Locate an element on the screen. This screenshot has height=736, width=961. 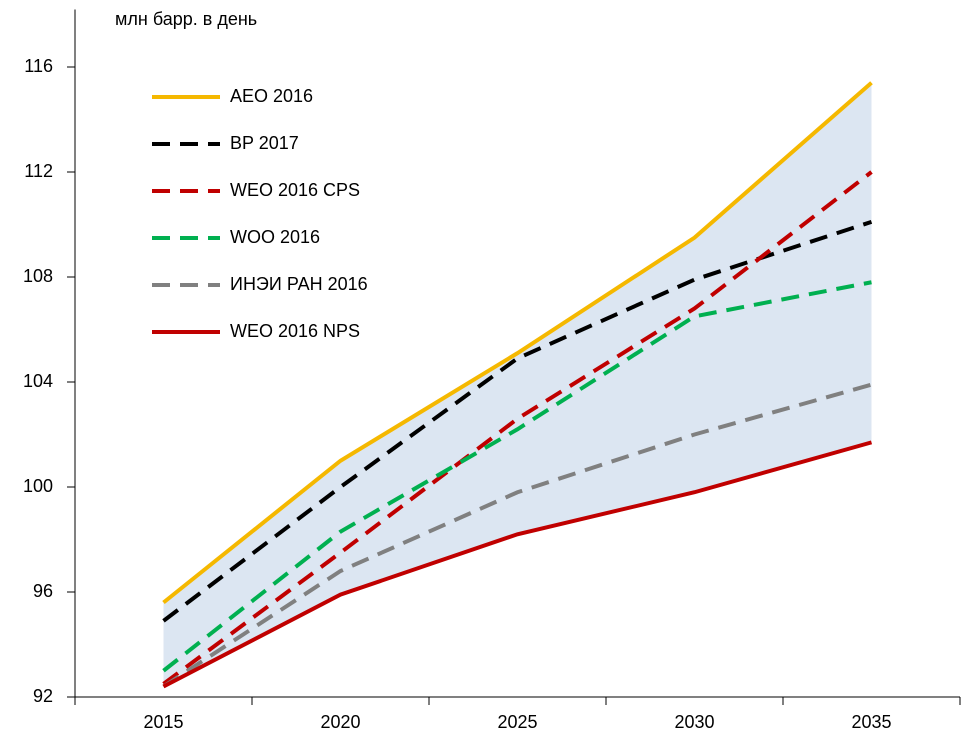
y-tick-label: 108 is located at coordinates (38, 276).